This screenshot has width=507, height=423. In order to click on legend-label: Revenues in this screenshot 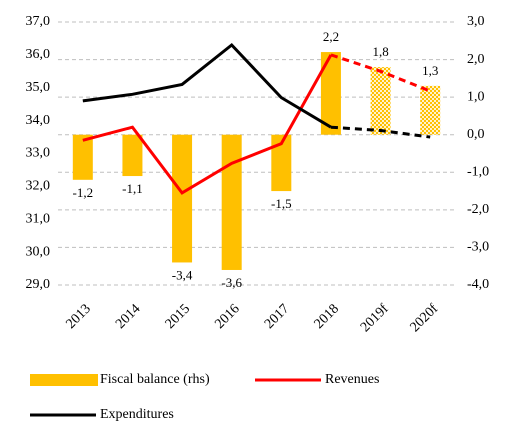, I will do `click(352, 379)`.